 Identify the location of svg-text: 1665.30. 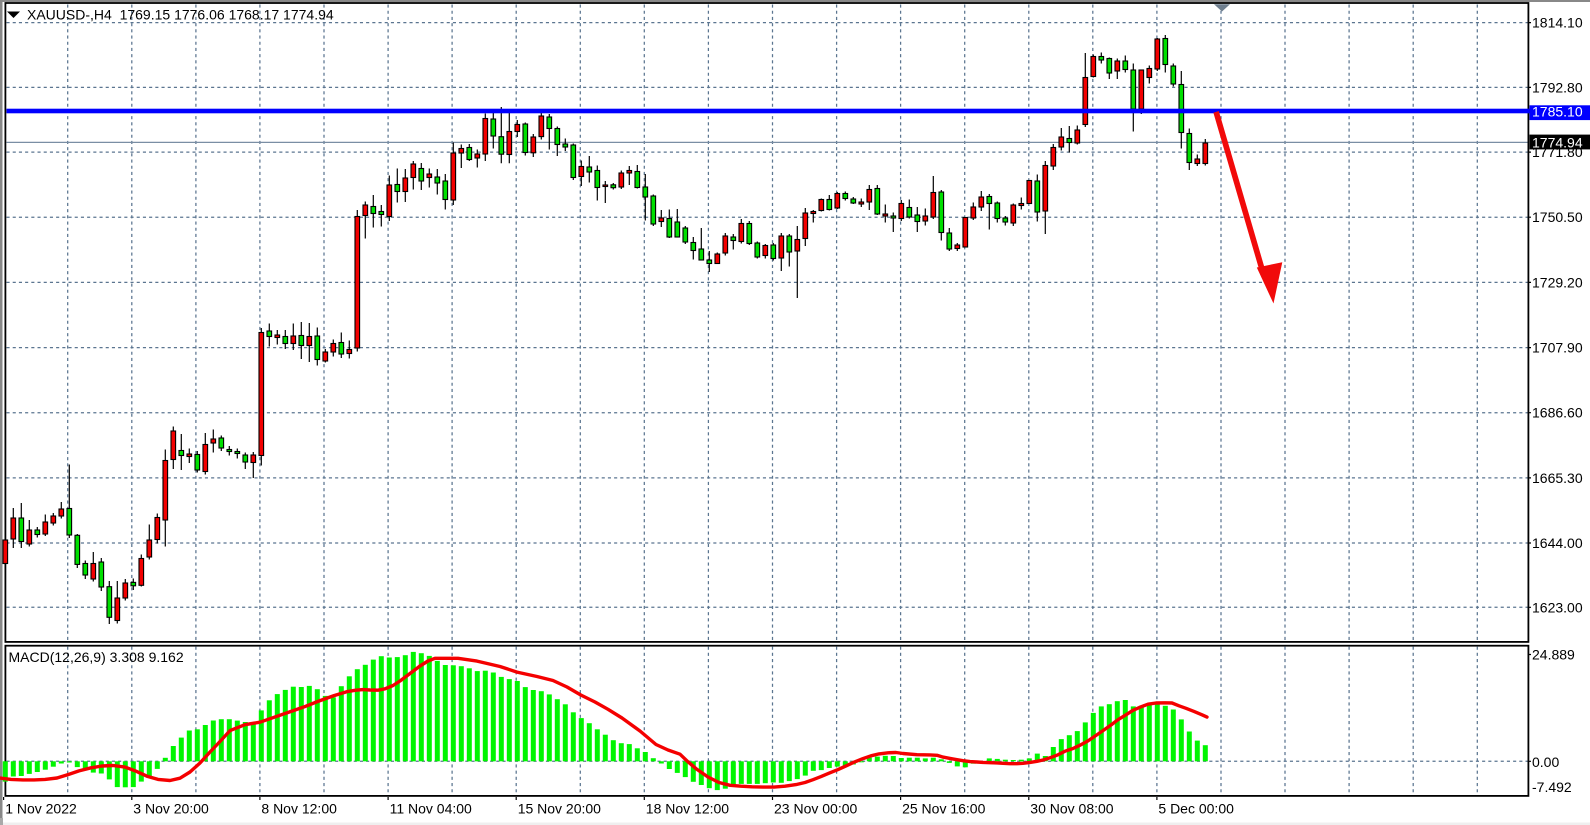
(1557, 478).